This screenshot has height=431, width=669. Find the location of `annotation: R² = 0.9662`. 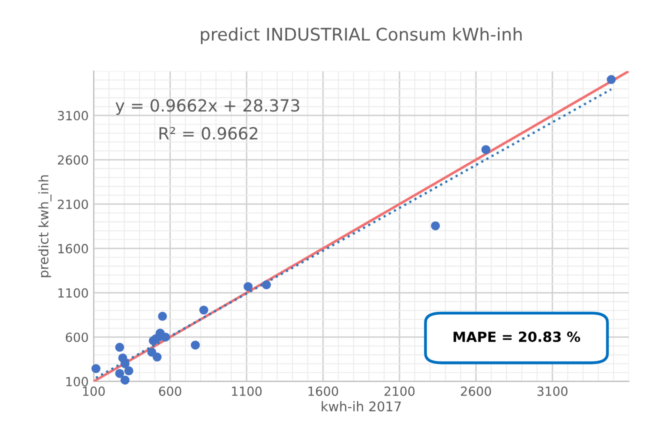

annotation: R² = 0.9662 is located at coordinates (209, 133).